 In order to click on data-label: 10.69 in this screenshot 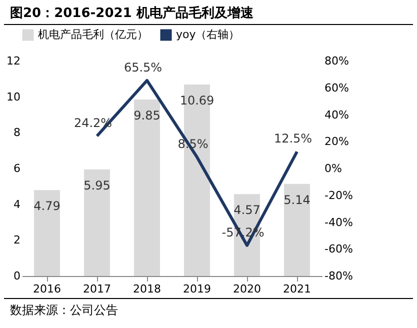, I will do `click(197, 100)`.